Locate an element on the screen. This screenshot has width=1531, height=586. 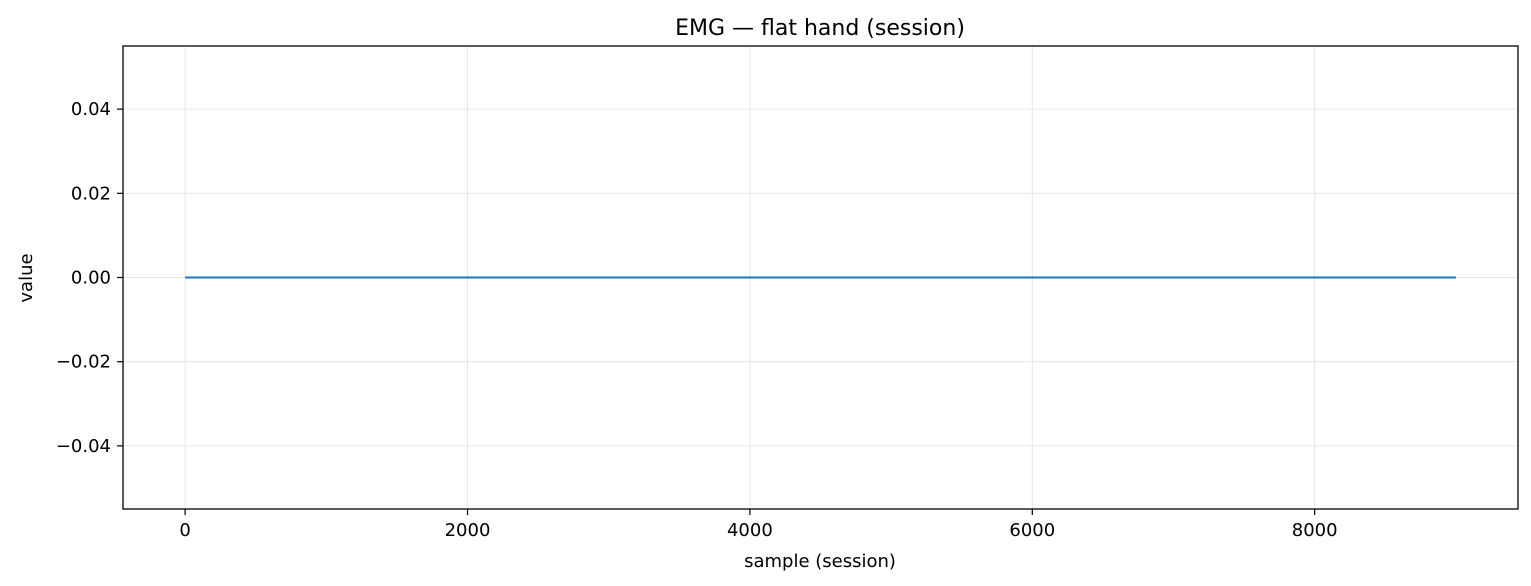
x-tick-label: 6000 is located at coordinates (1032, 530).